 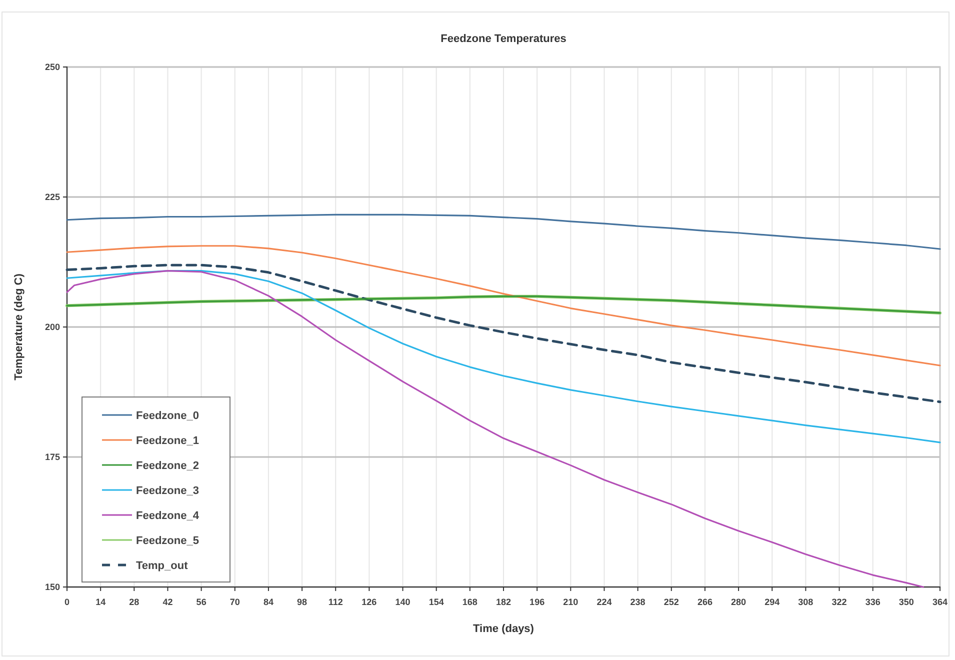 I want to click on x-tick-label: 112, so click(x=335, y=601).